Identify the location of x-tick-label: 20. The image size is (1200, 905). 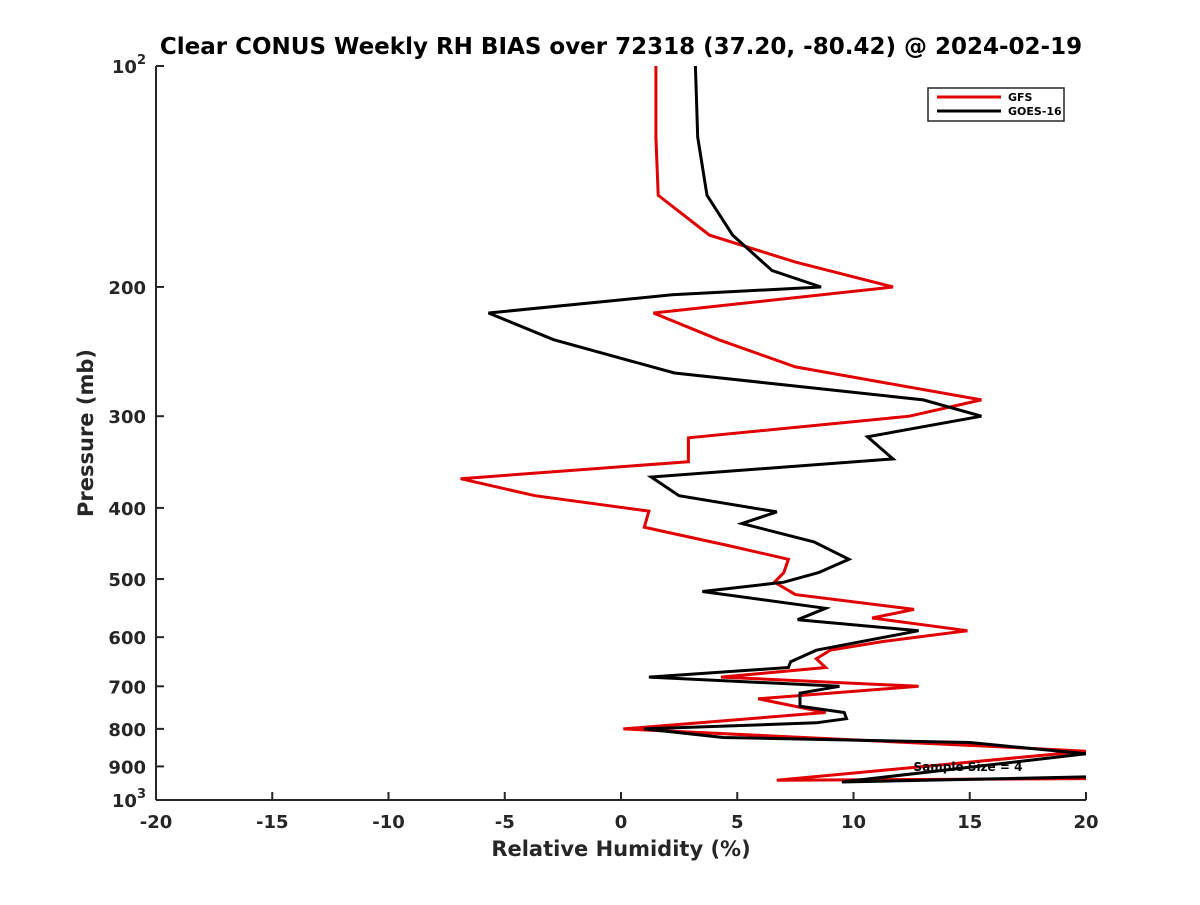
(1085, 822).